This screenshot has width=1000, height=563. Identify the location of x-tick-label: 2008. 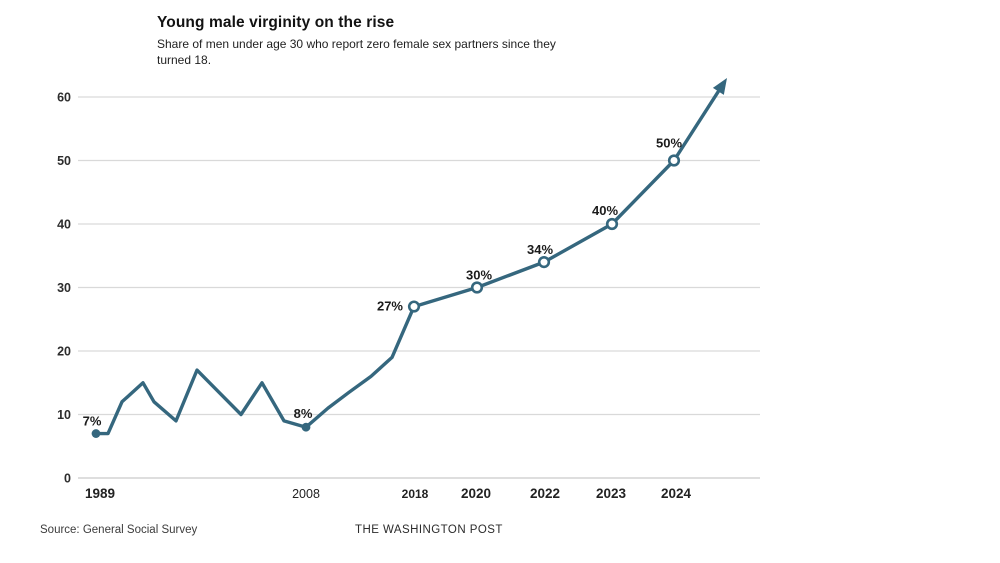
(306, 494).